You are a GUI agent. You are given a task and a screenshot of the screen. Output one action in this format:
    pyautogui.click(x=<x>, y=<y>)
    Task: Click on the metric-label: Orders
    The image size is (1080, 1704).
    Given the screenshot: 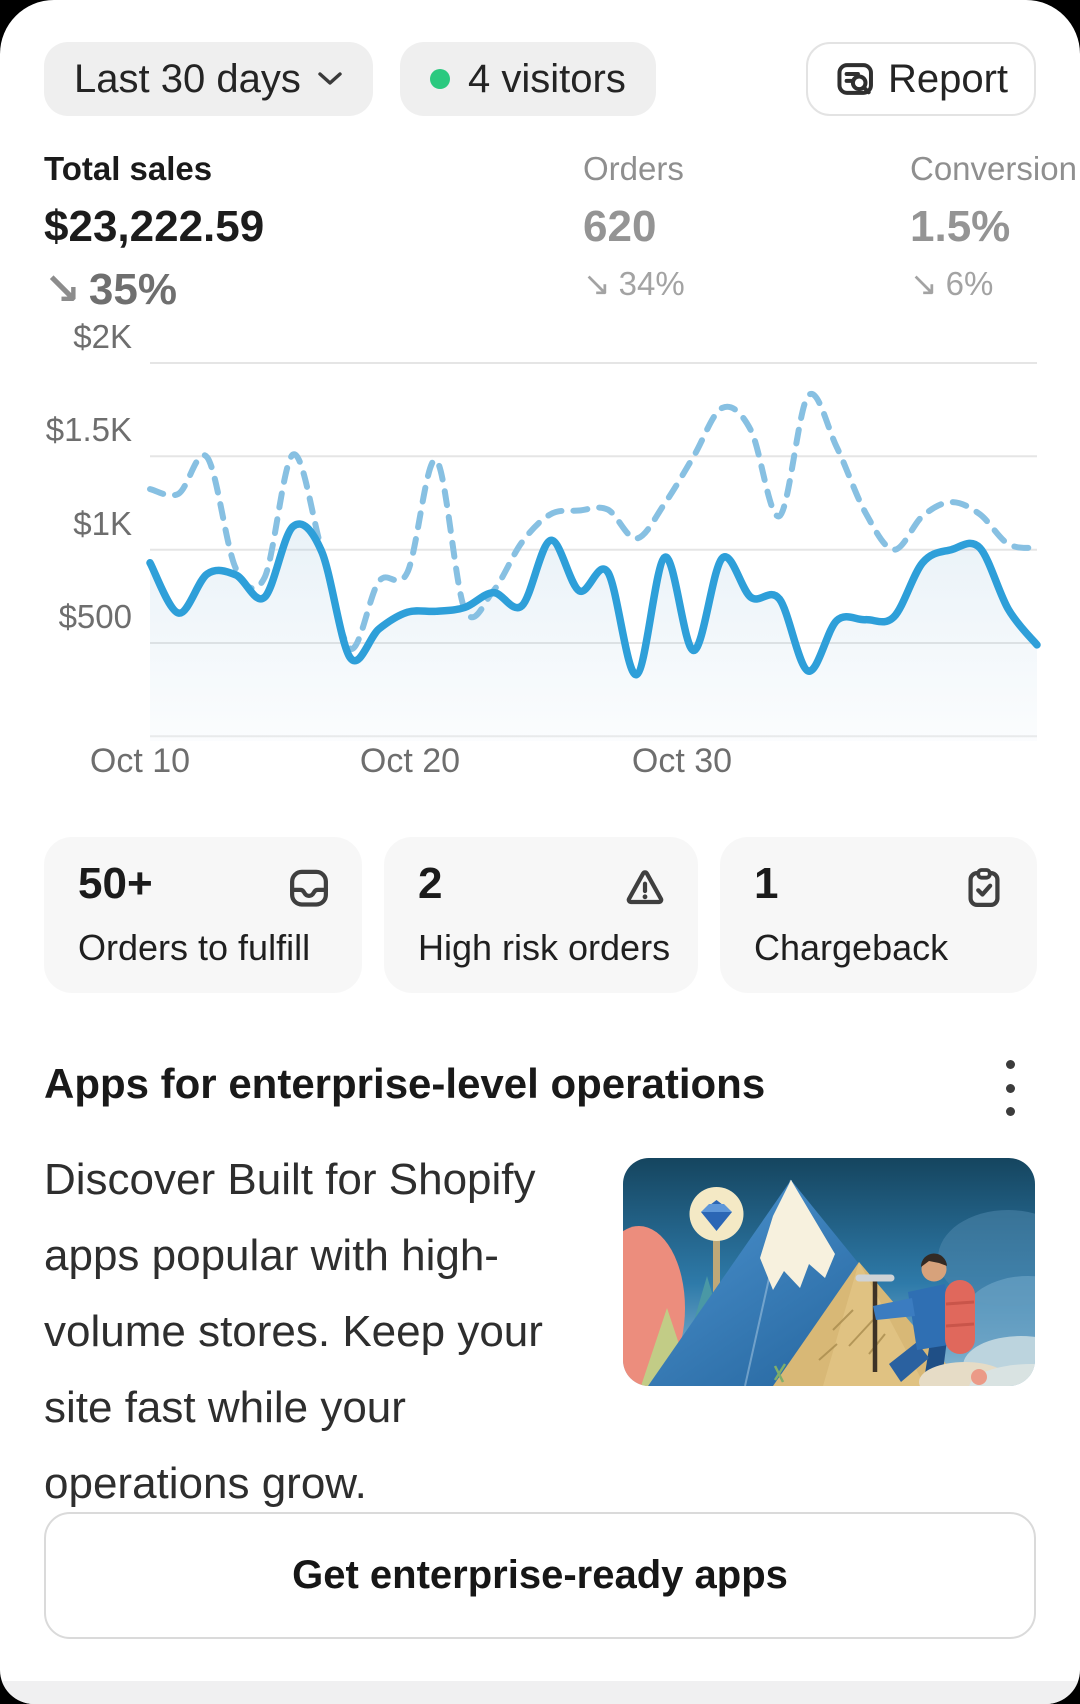 What is the action you would take?
    pyautogui.click(x=633, y=168)
    